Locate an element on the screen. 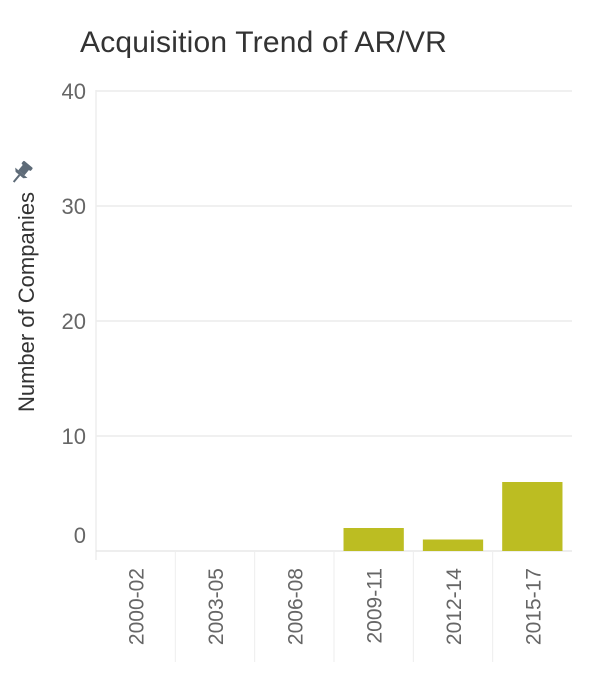 The width and height of the screenshot is (600, 690). bars is located at coordinates (453, 517).